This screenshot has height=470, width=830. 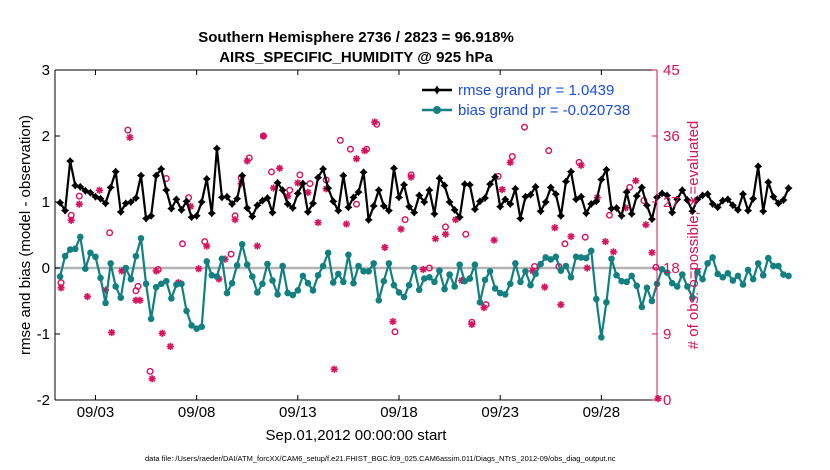 I want to click on y-tick-label: -1, so click(x=43, y=334).